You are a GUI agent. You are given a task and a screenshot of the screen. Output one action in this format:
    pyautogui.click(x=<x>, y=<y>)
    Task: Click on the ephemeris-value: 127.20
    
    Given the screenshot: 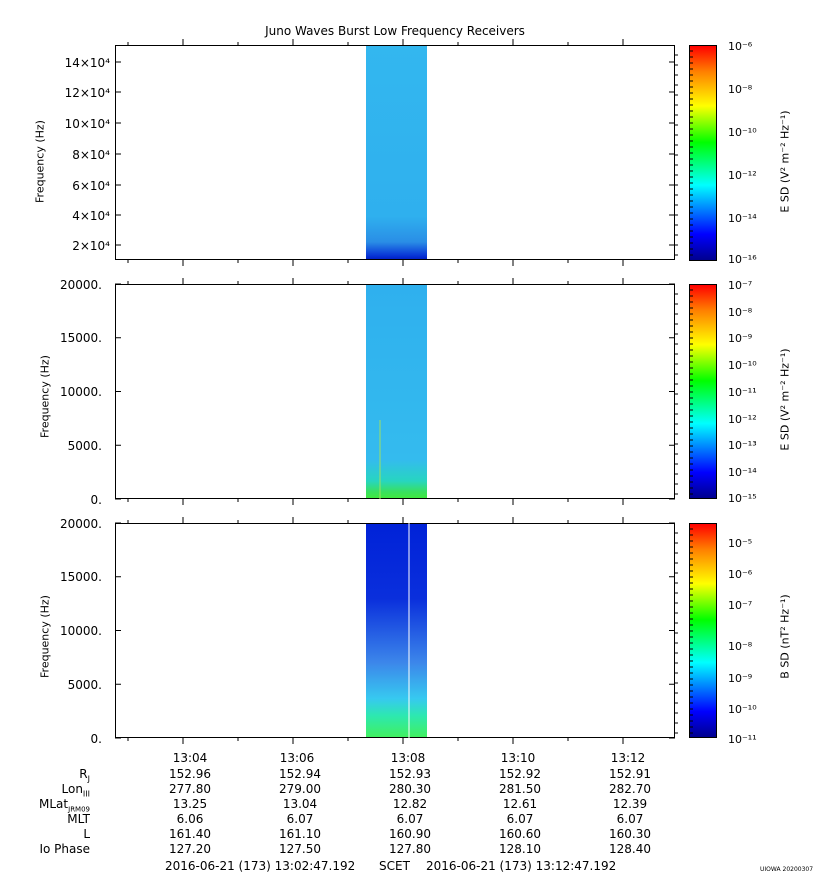 What is the action you would take?
    pyautogui.click(x=190, y=849)
    